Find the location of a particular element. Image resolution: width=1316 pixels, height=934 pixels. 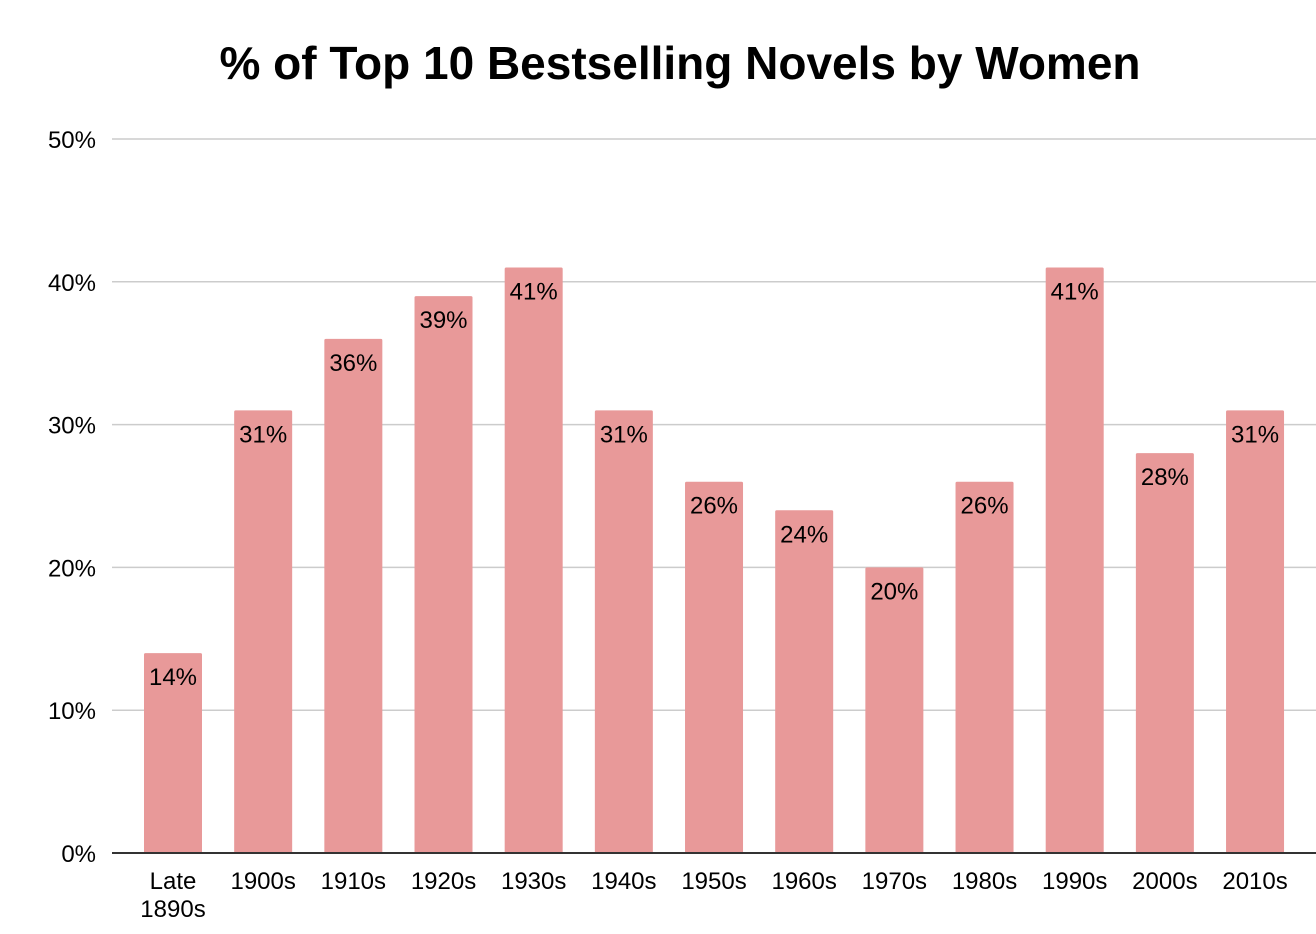

data-label: 24% is located at coordinates (804, 534).